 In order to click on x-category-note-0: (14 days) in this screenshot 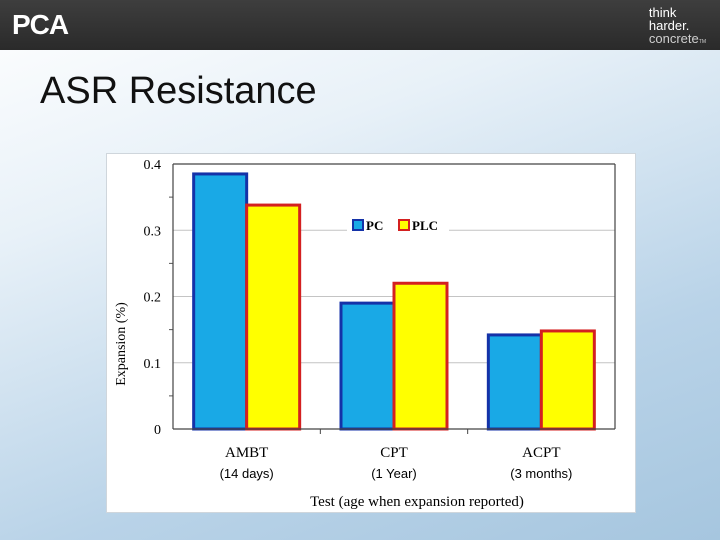, I will do `click(247, 473)`.